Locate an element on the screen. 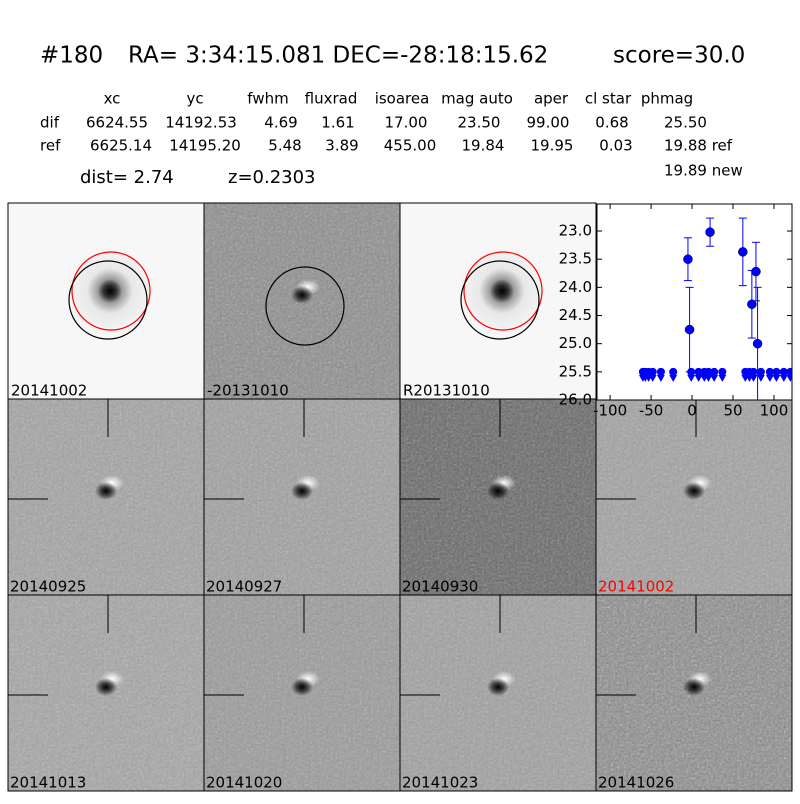 This screenshot has width=800, height=804. distance: dist= 2.74 is located at coordinates (127, 177).